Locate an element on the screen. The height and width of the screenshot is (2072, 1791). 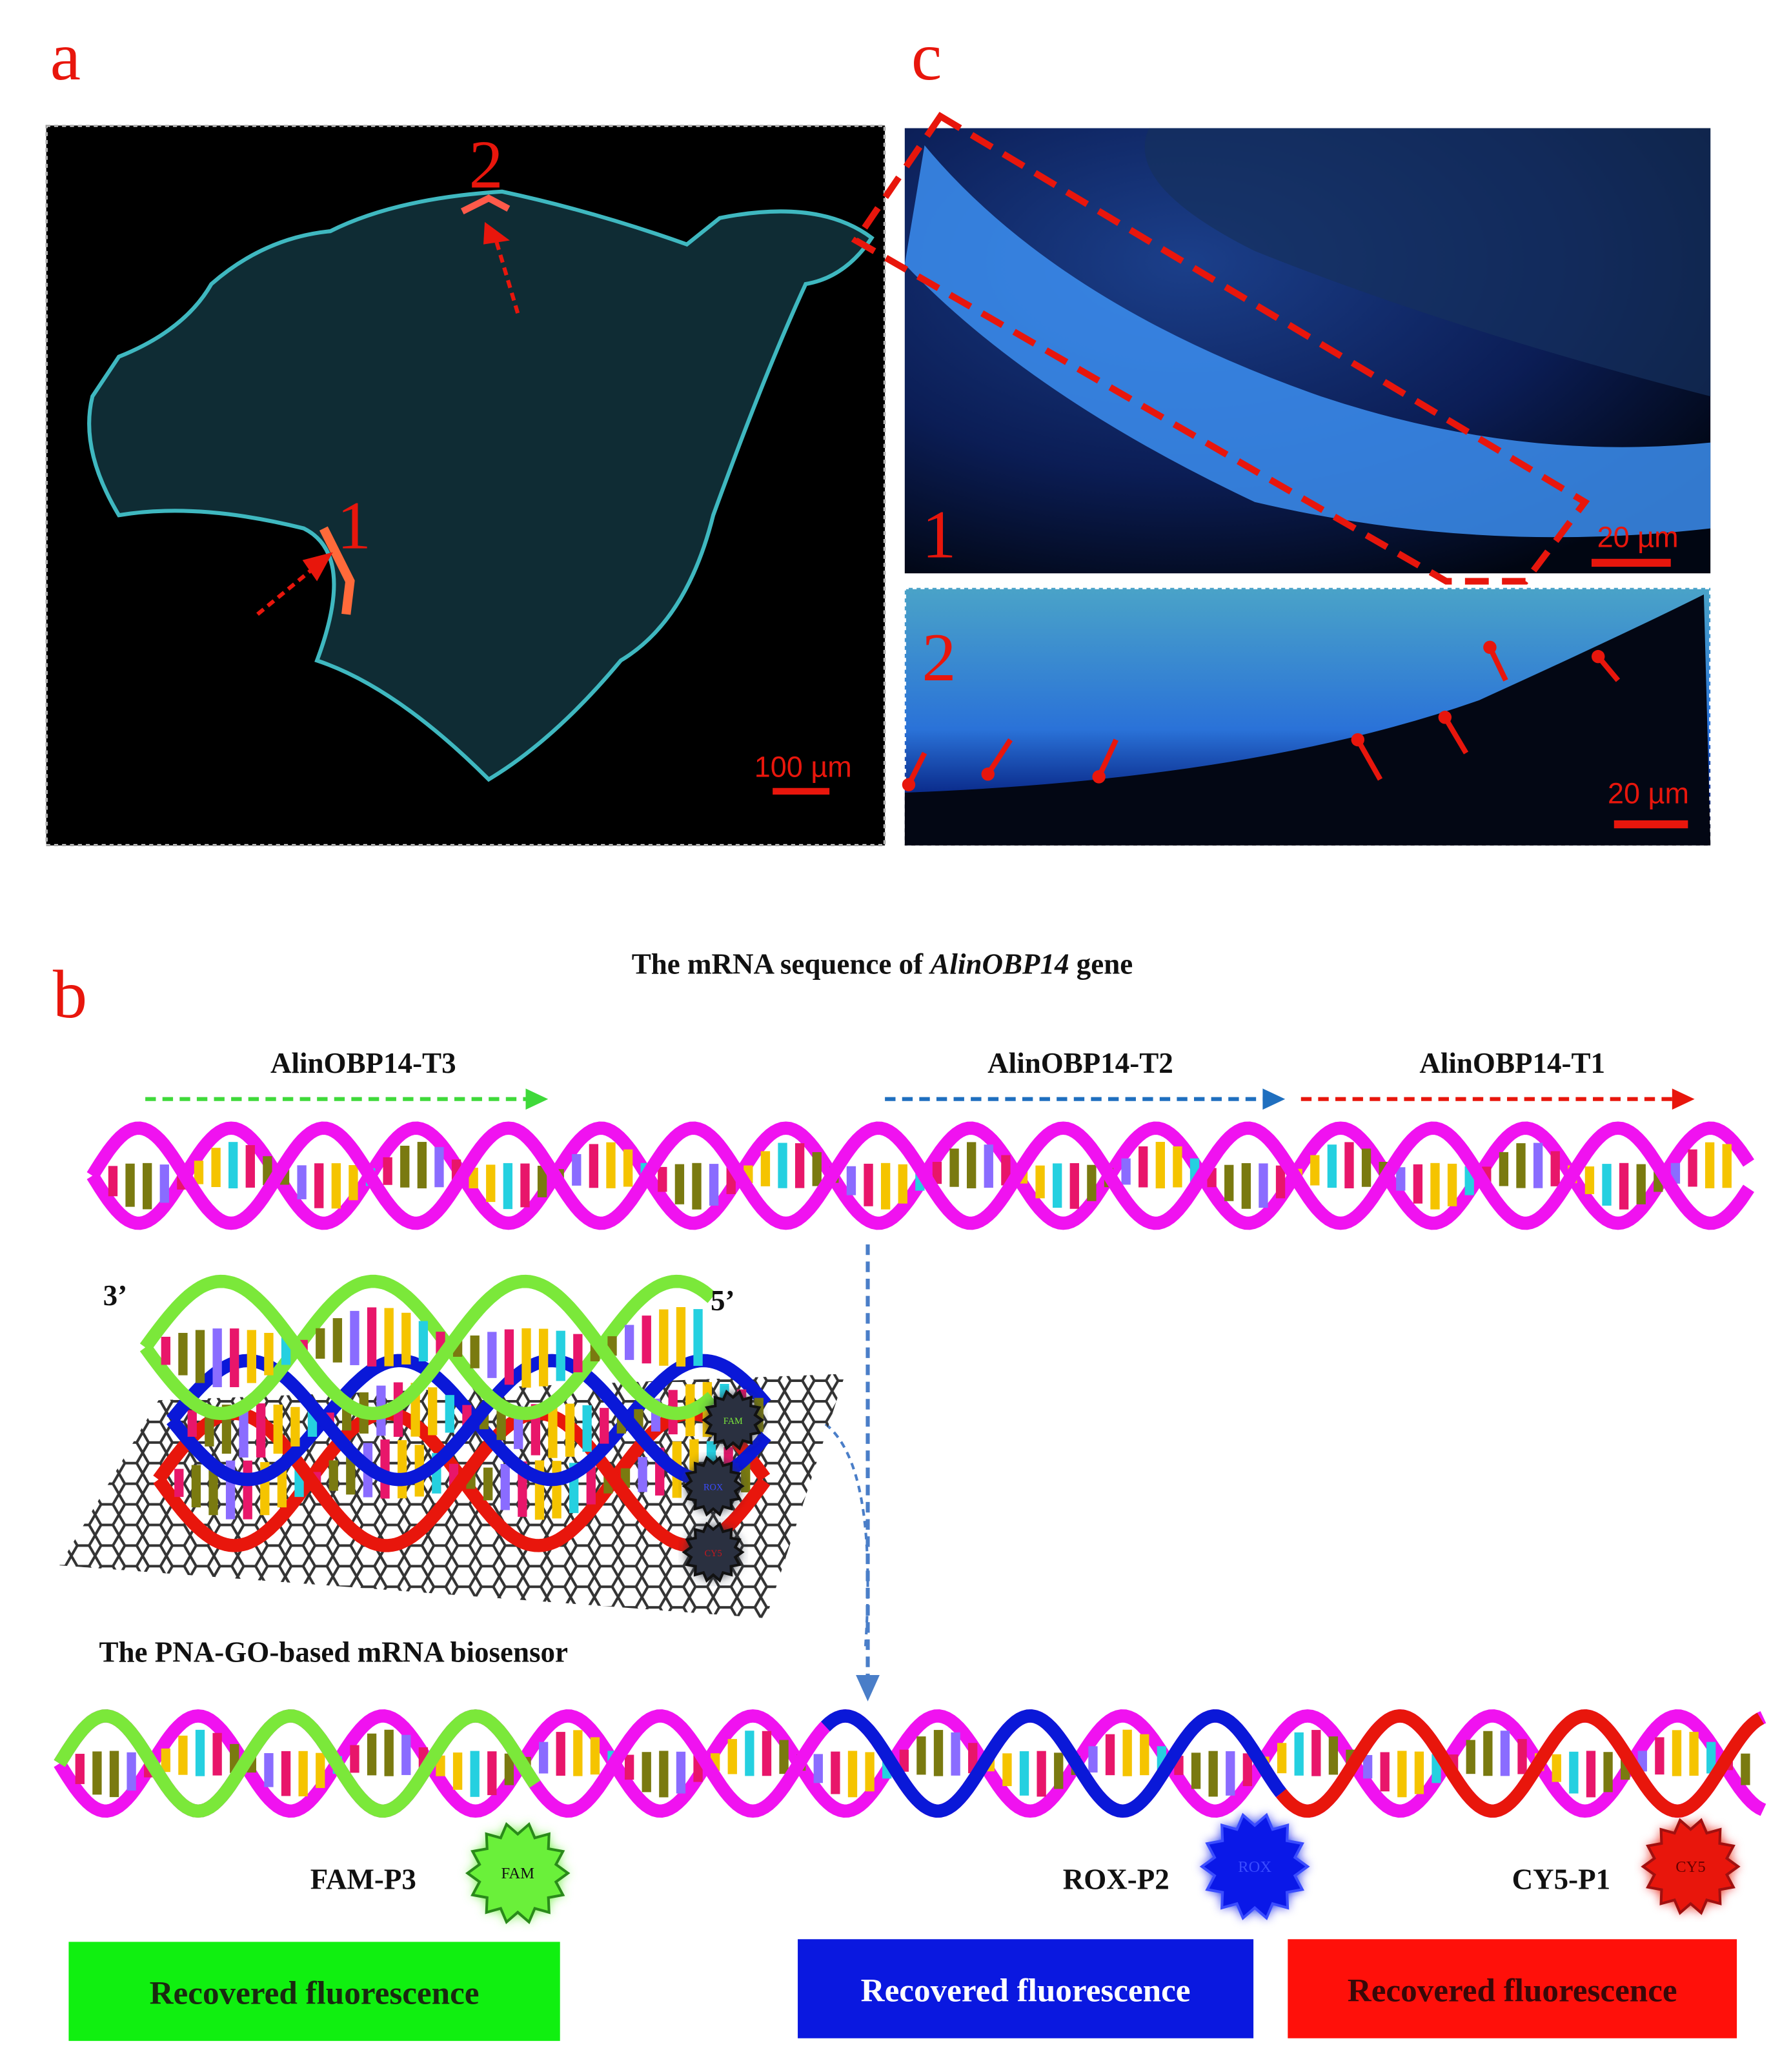
probe-strand is located at coordinates (1520, 1763).